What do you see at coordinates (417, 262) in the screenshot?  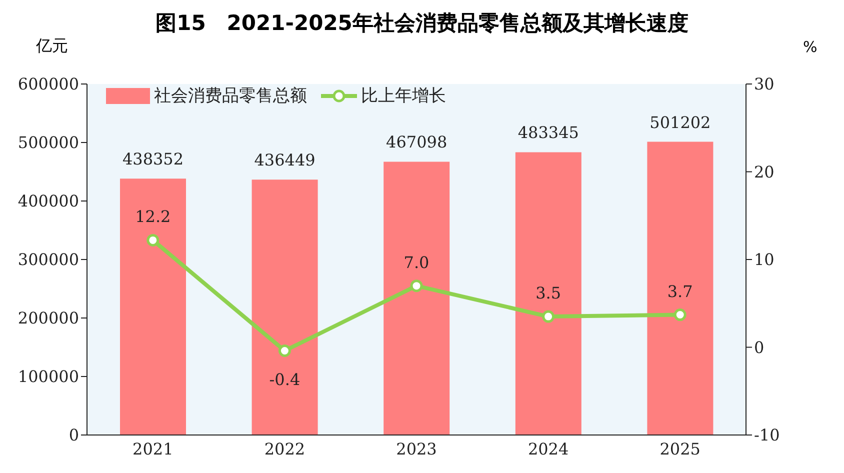 I see `data-label: 7.0` at bounding box center [417, 262].